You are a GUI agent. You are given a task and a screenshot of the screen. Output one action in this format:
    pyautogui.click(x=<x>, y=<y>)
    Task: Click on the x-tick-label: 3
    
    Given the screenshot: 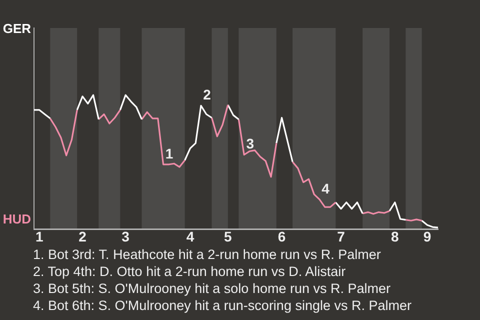 What is the action you would take?
    pyautogui.click(x=126, y=236)
    